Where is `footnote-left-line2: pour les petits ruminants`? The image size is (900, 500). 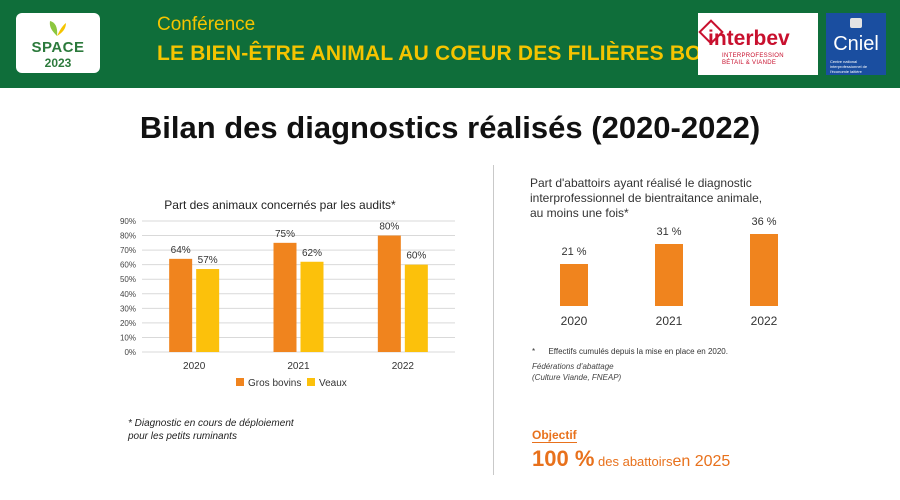
footnote-left-line2: pour les petits ruminants is located at coordinates (182, 436).